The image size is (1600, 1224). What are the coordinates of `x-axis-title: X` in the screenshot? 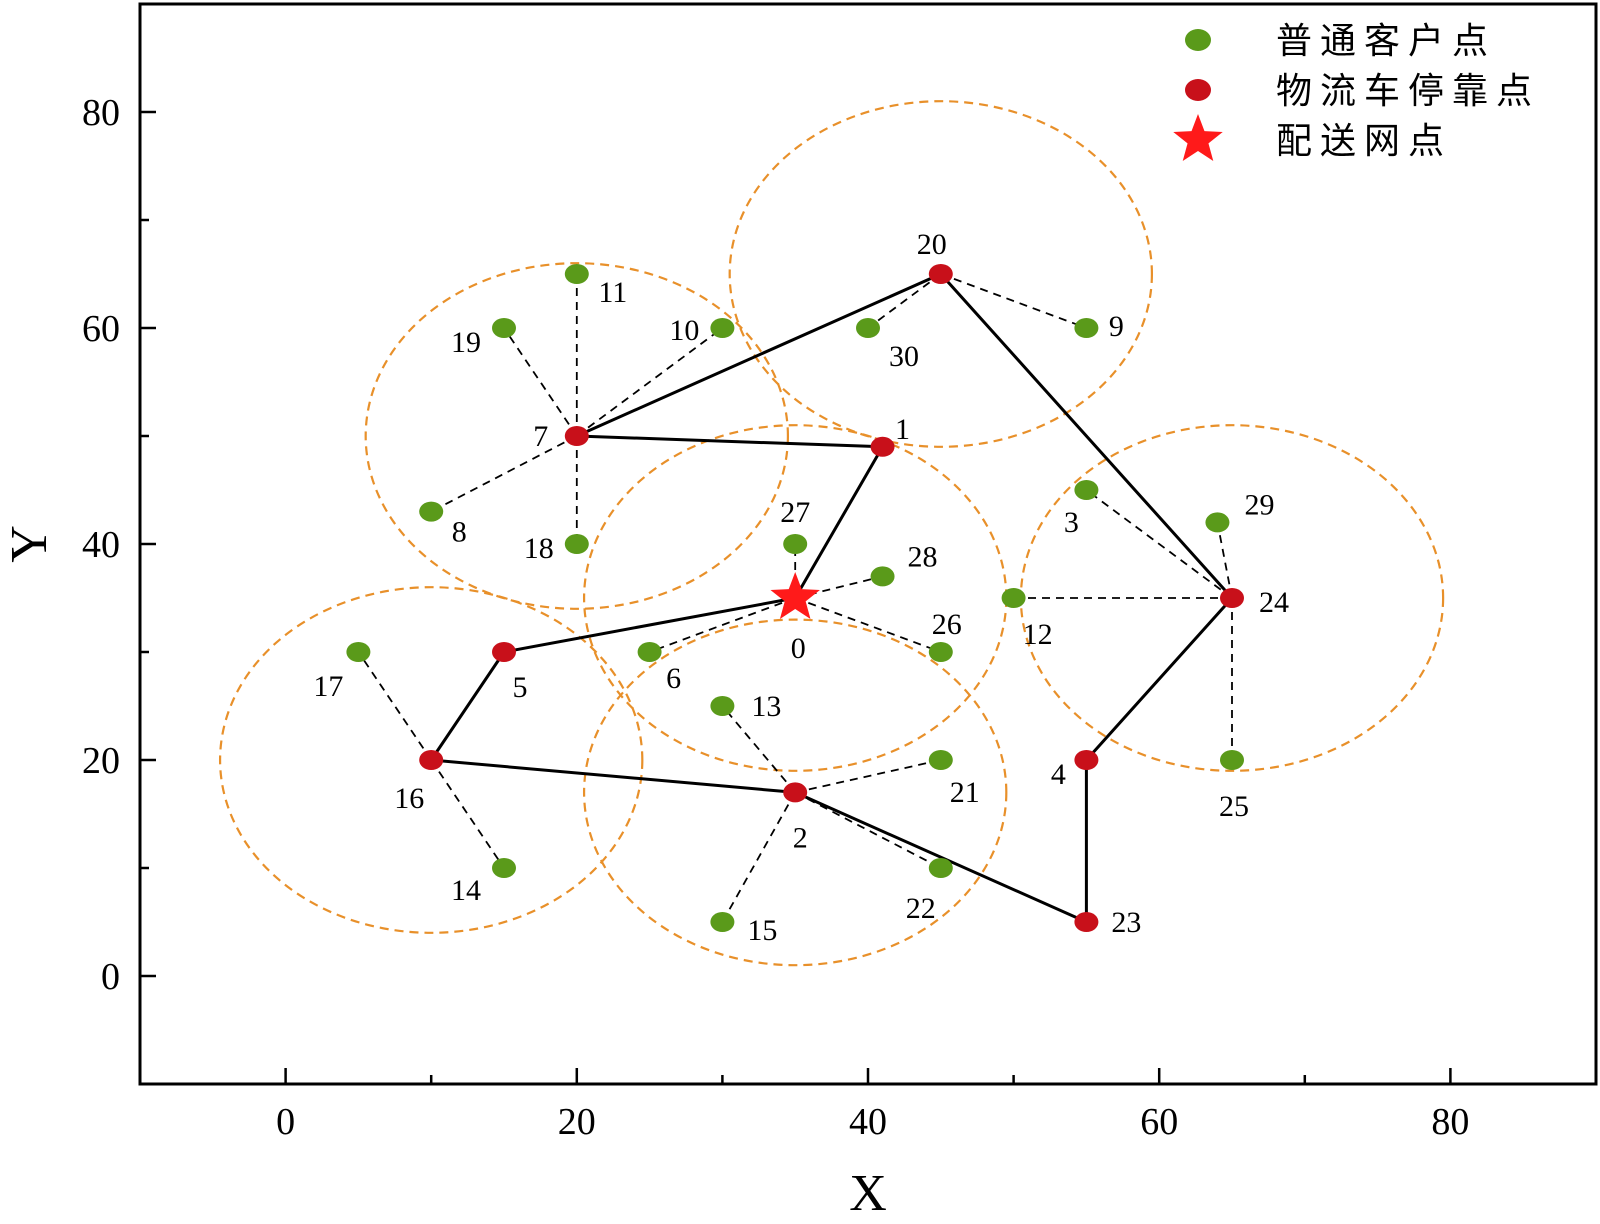 It's located at (868, 1193).